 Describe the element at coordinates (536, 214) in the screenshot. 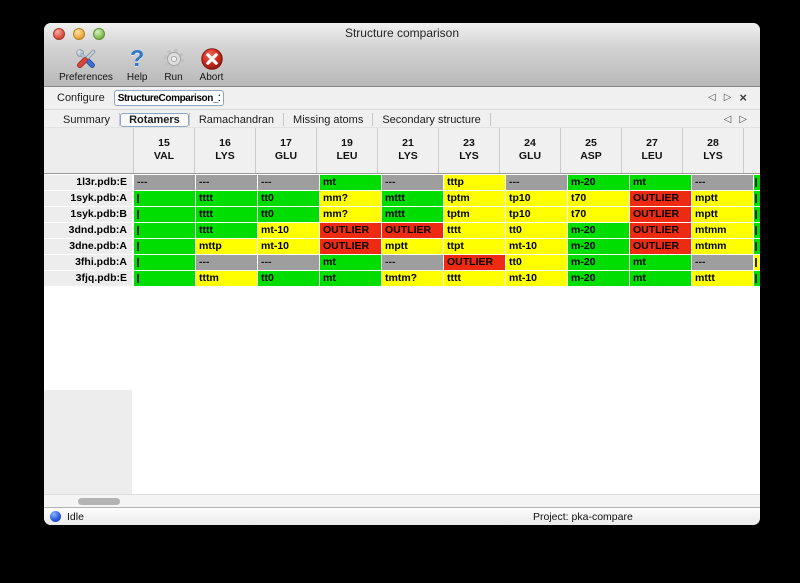

I see `table-cell: tp10` at that location.